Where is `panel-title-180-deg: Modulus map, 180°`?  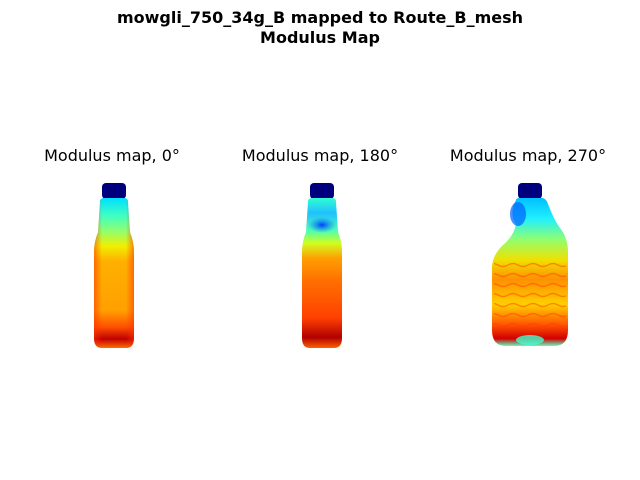 panel-title-180-deg: Modulus map, 180° is located at coordinates (320, 155).